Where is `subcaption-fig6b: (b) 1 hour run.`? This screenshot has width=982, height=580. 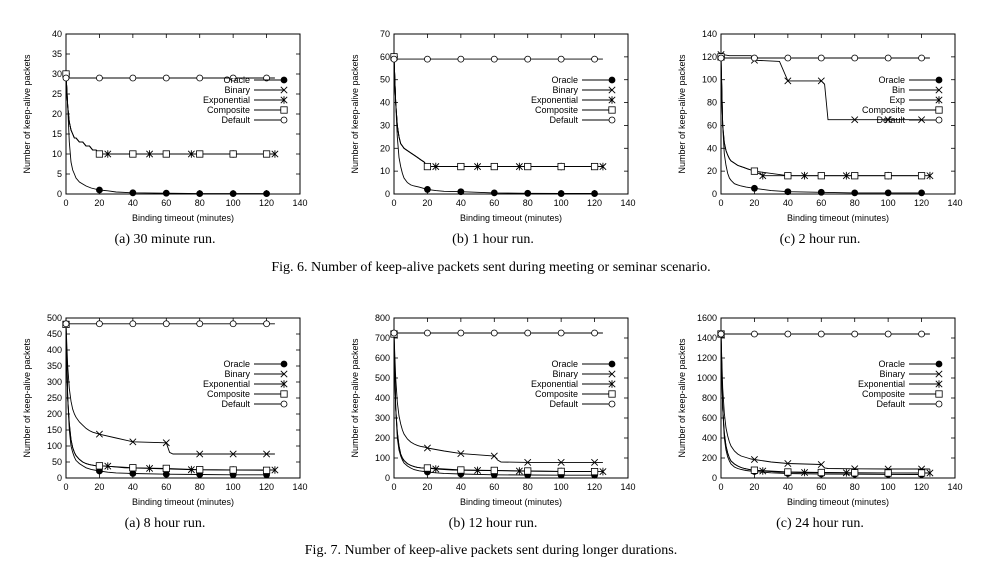 subcaption-fig6b: (b) 1 hour run. is located at coordinates (493, 239).